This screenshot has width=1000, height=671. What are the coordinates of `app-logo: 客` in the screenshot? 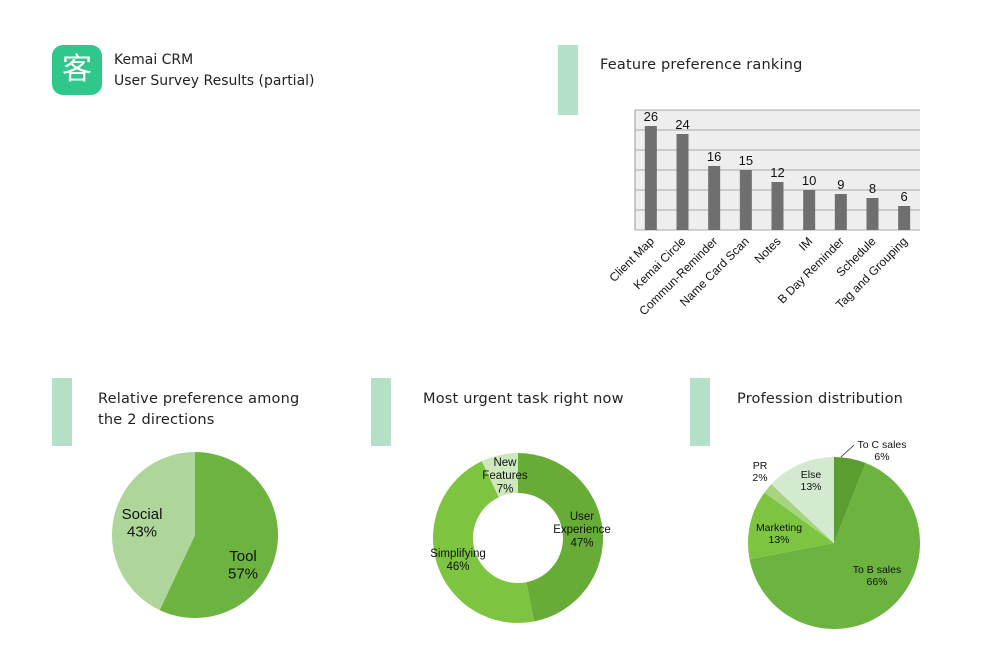 It's located at (77, 70).